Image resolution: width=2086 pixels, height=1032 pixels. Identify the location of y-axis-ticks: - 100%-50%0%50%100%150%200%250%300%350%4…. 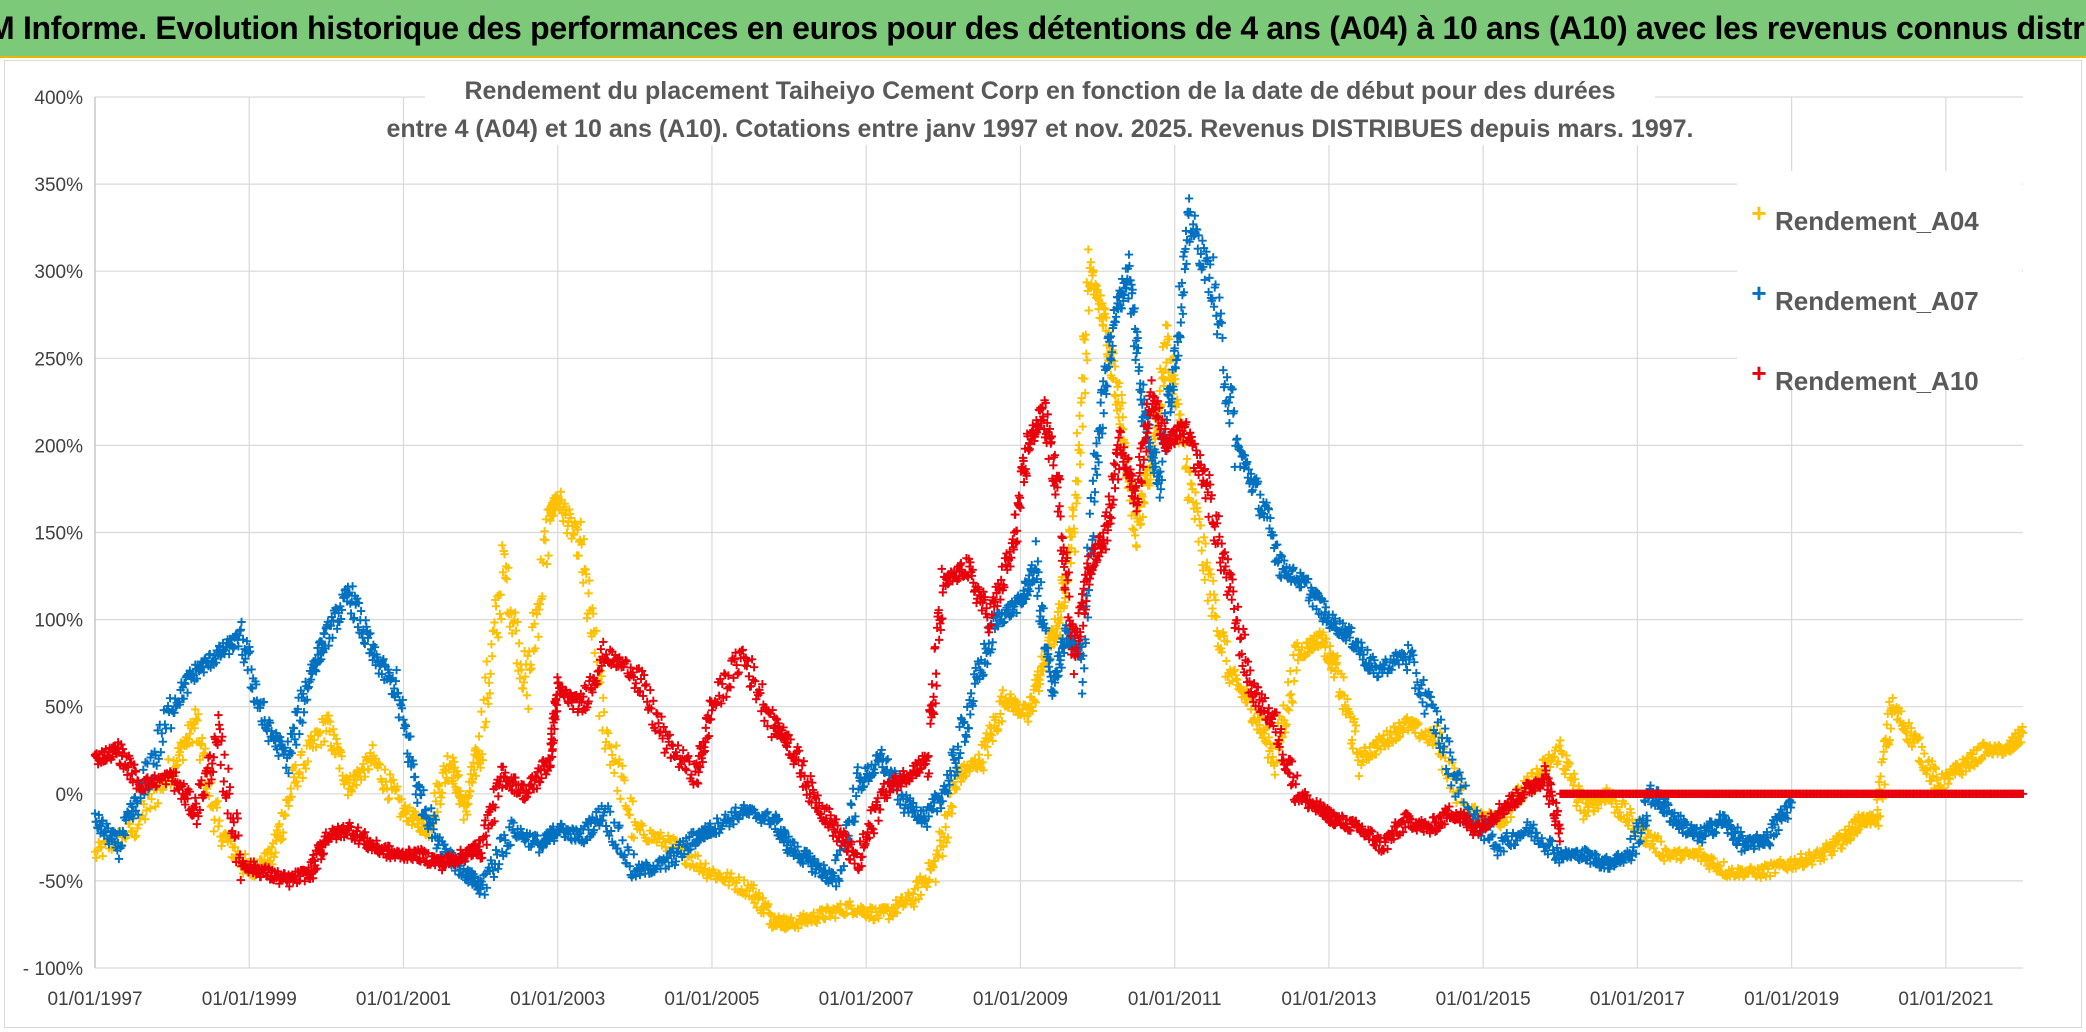
(53, 534).